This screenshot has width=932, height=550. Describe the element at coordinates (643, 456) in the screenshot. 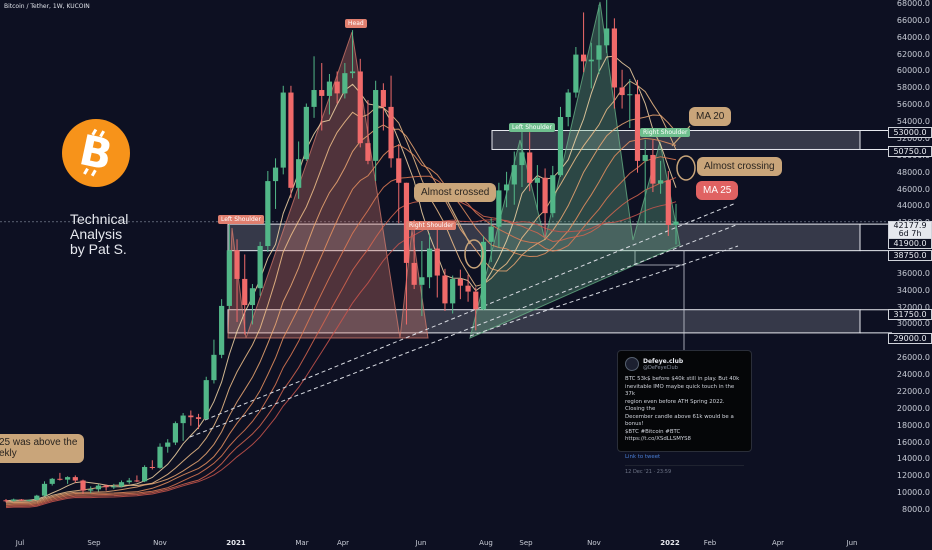

I see `tweet-link: Link to tweet` at that location.